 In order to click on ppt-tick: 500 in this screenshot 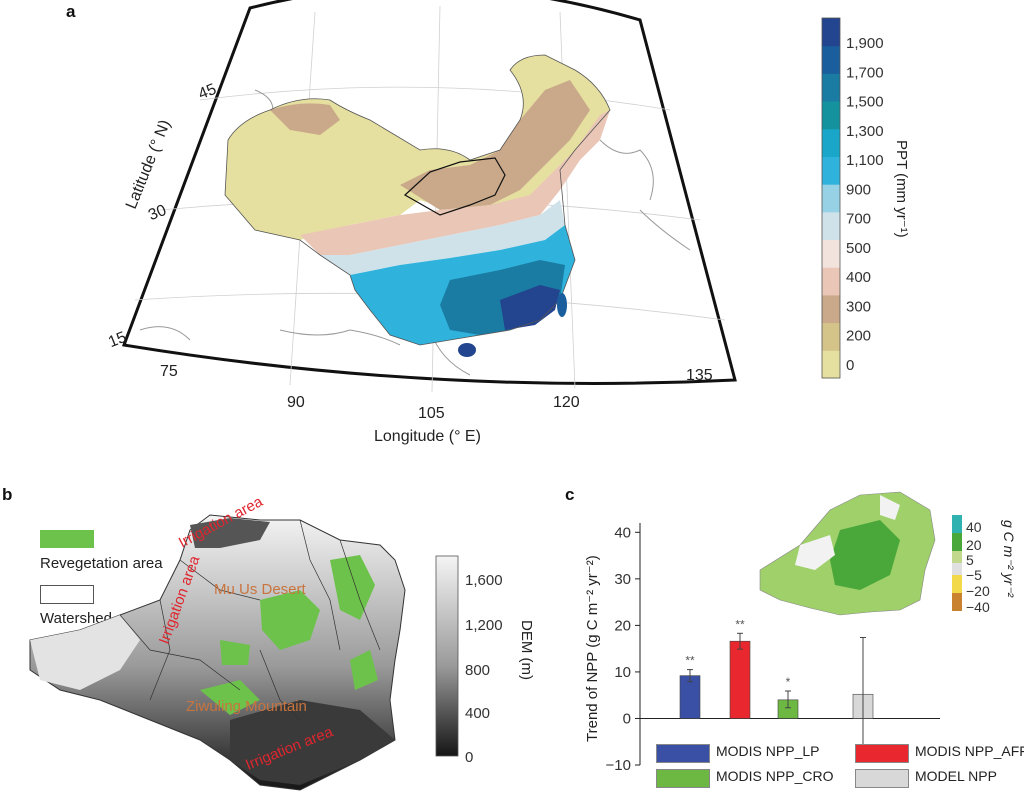, I will do `click(858, 248)`.